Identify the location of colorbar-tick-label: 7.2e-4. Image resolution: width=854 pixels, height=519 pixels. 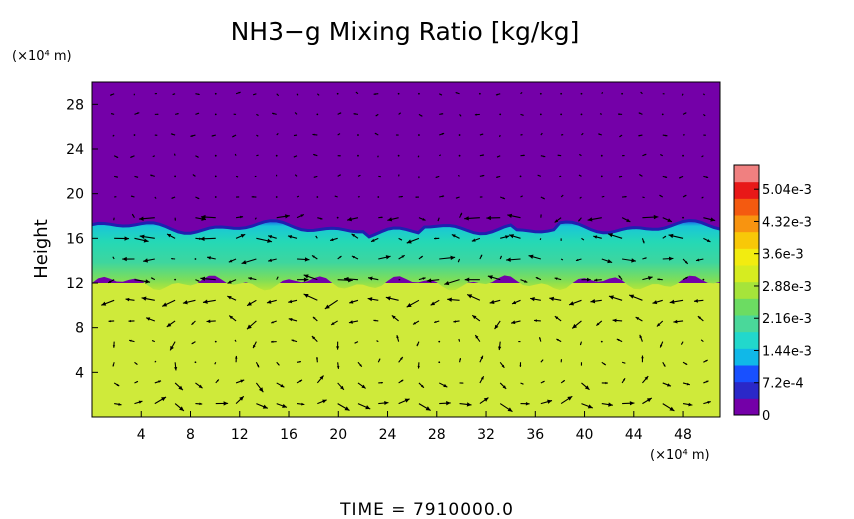
(783, 384).